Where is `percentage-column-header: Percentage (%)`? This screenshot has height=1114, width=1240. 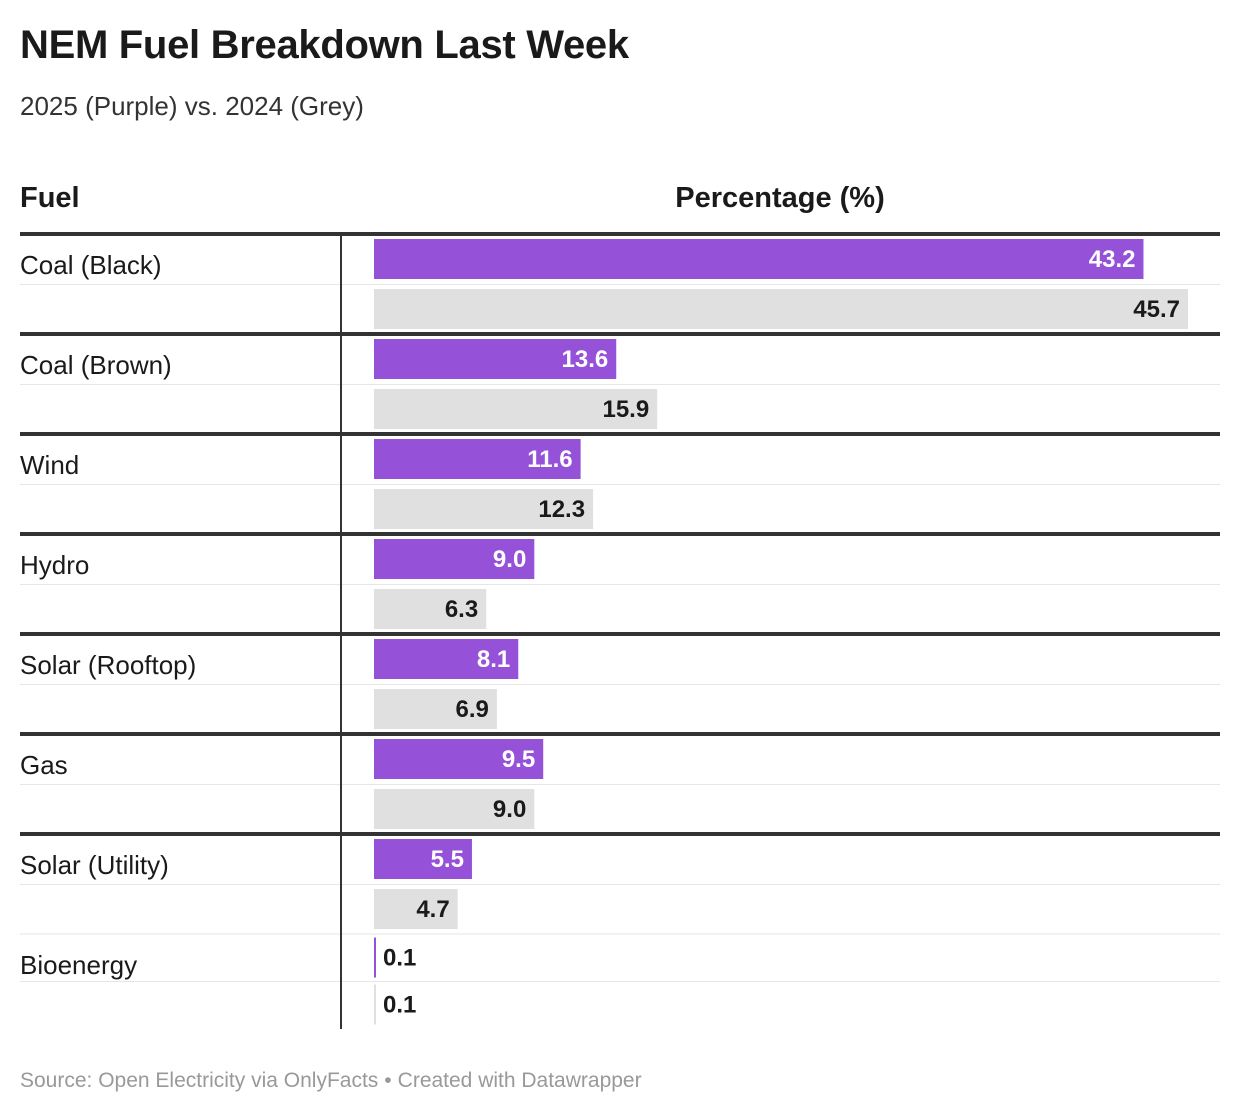
percentage-column-header: Percentage (%) is located at coordinates (780, 198).